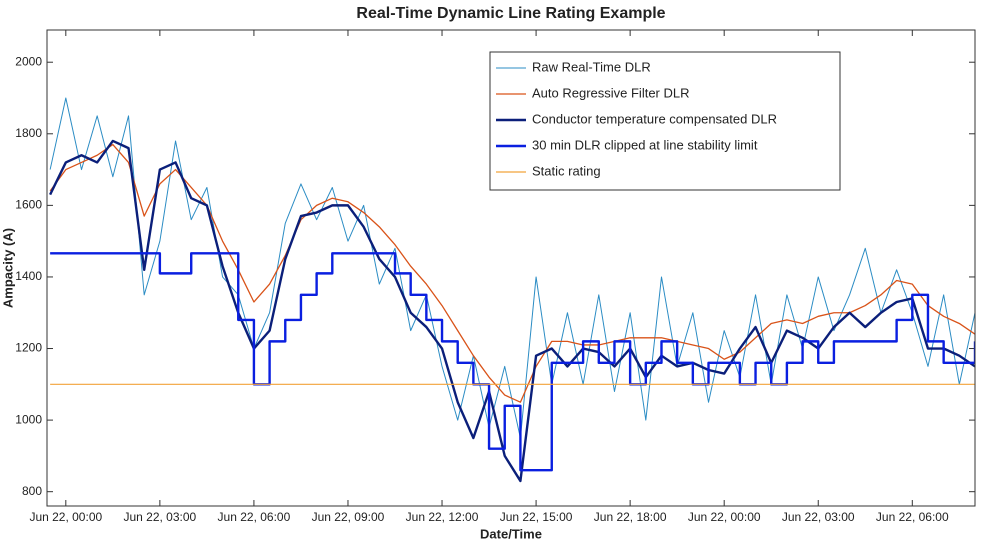  What do you see at coordinates (511, 533) in the screenshot?
I see `x-axis-label: Date/Time` at bounding box center [511, 533].